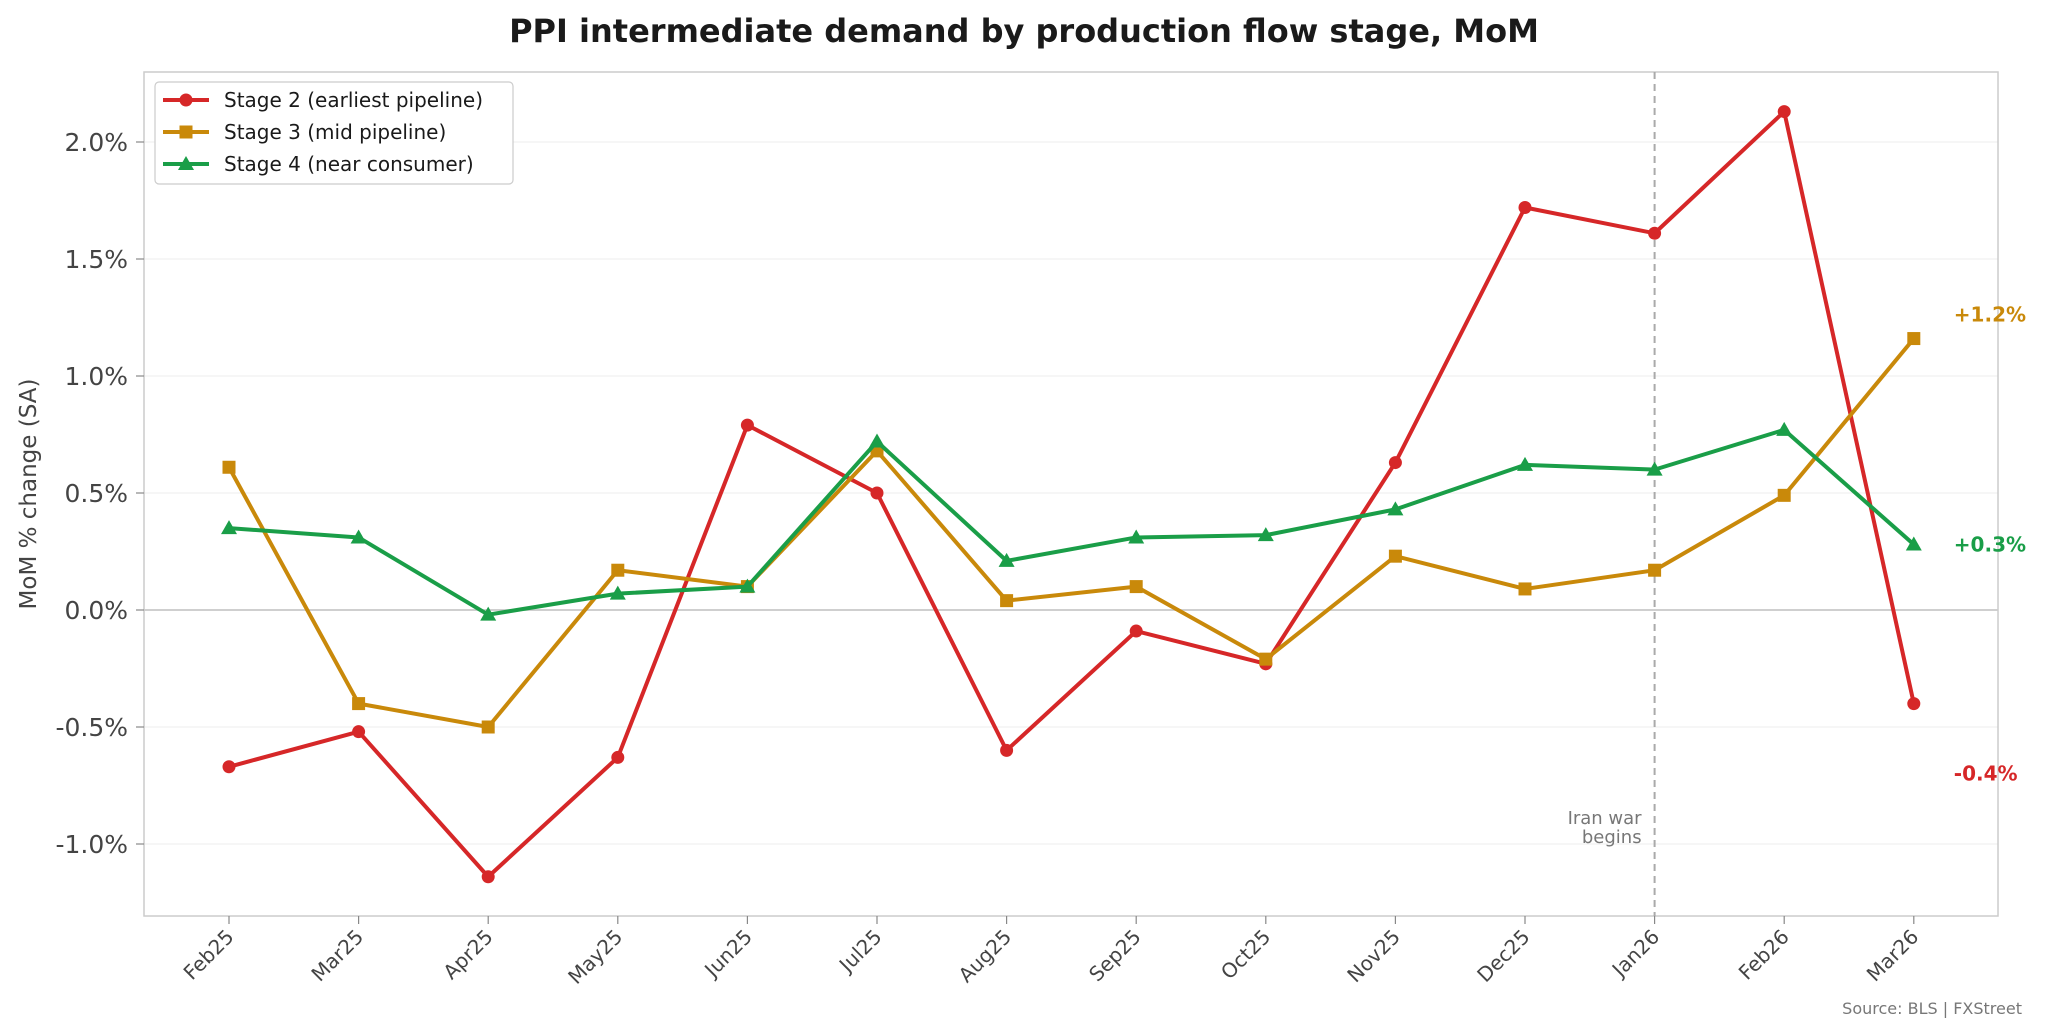 The height and width of the screenshot is (1034, 2048). What do you see at coordinates (1503, 956) in the screenshot?
I see `x-tick-label: Dec25` at bounding box center [1503, 956].